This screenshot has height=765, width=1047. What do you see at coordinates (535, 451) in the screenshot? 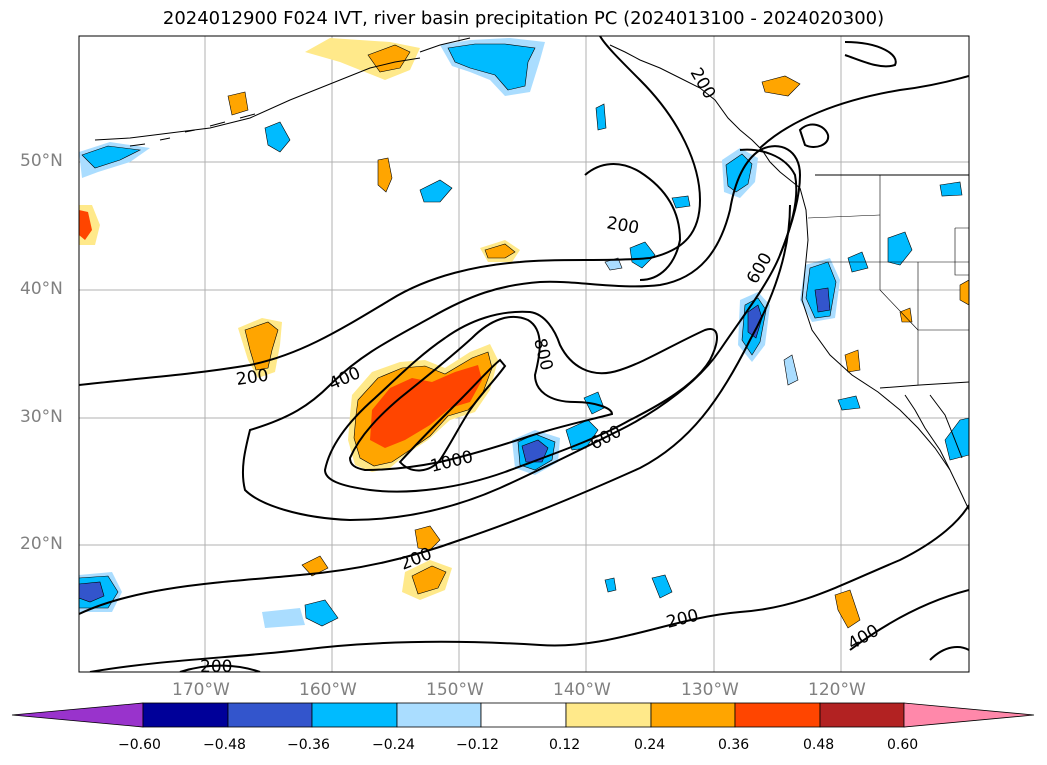
I see `precip-blob-146w-28n-dark` at bounding box center [535, 451].